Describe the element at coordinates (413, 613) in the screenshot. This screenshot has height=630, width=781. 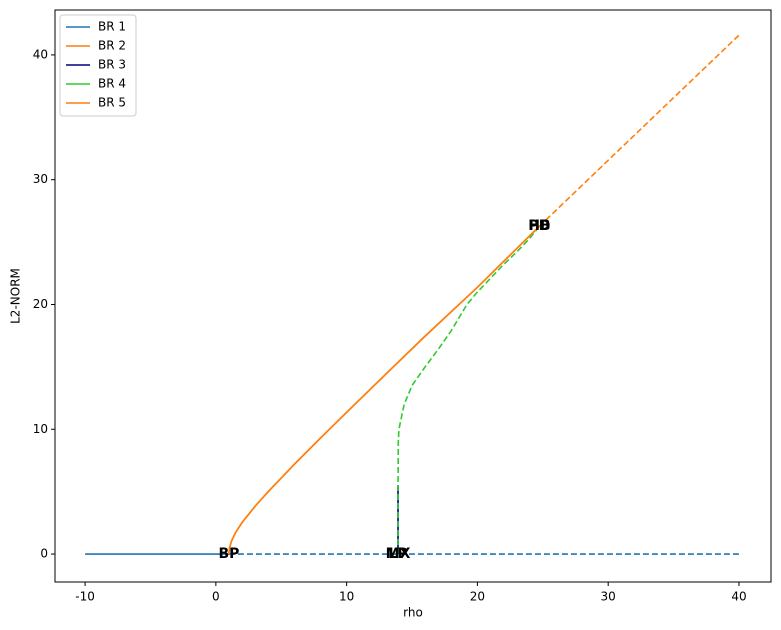
I see `x-axis-label: rho` at that location.